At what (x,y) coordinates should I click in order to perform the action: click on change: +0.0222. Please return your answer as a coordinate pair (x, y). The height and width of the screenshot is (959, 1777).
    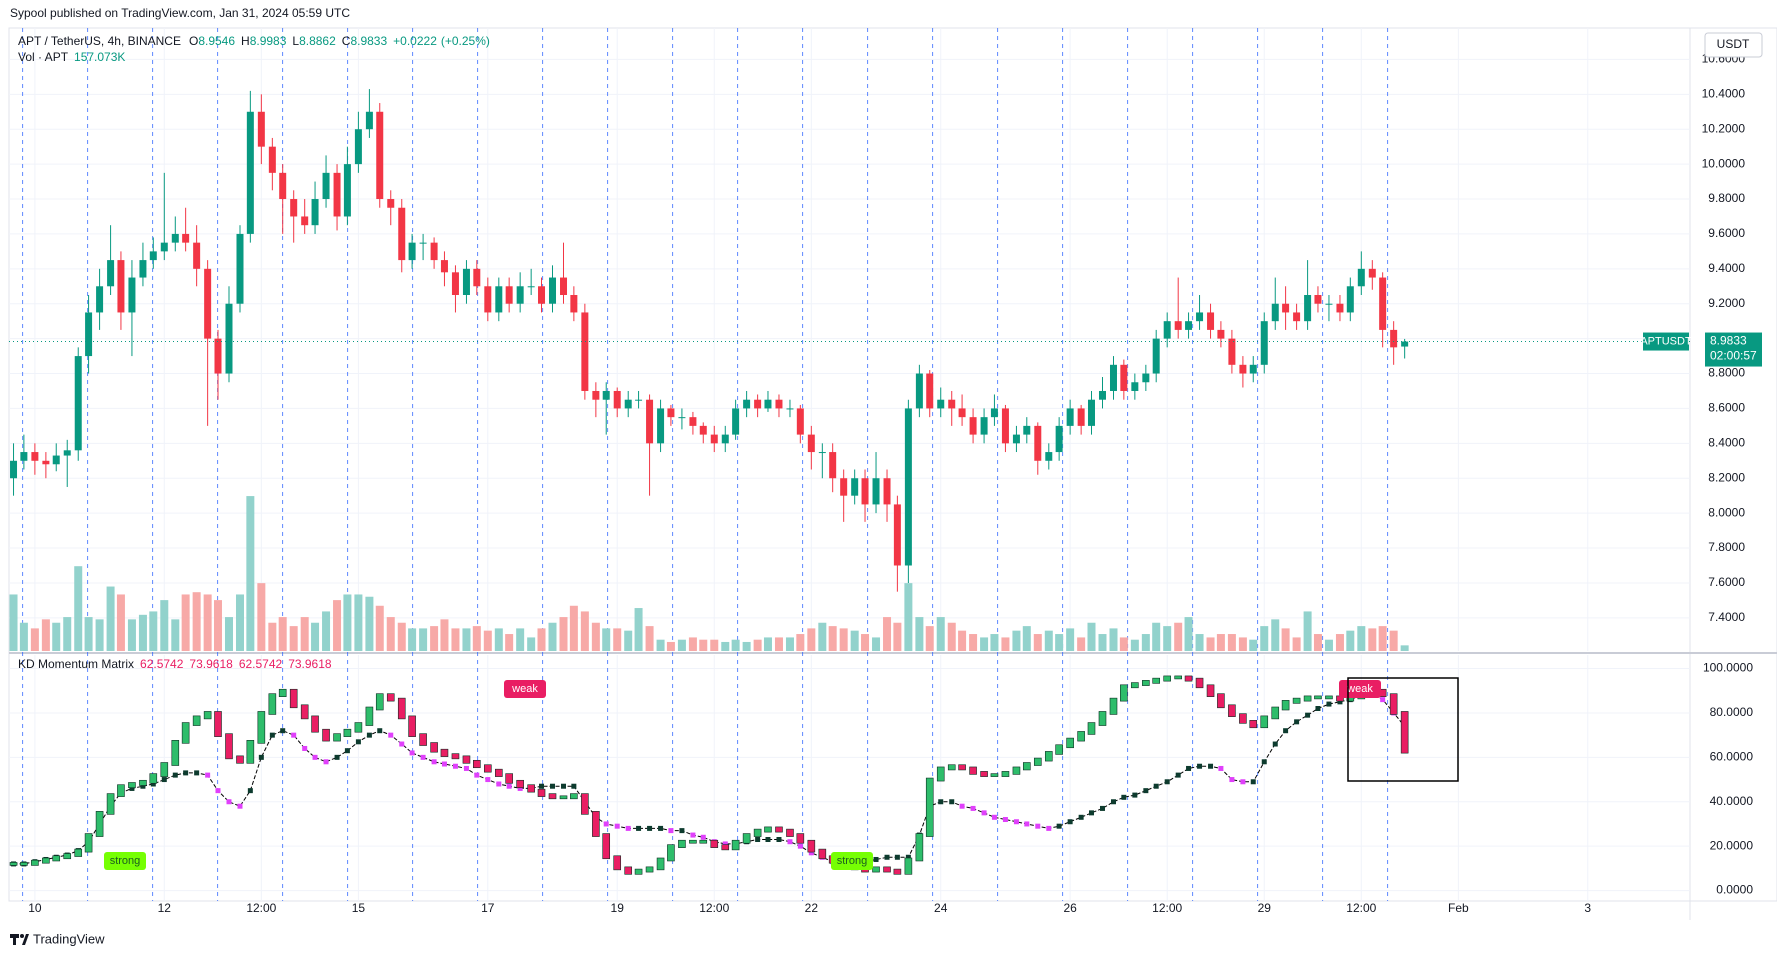
    Looking at the image, I should click on (415, 41).